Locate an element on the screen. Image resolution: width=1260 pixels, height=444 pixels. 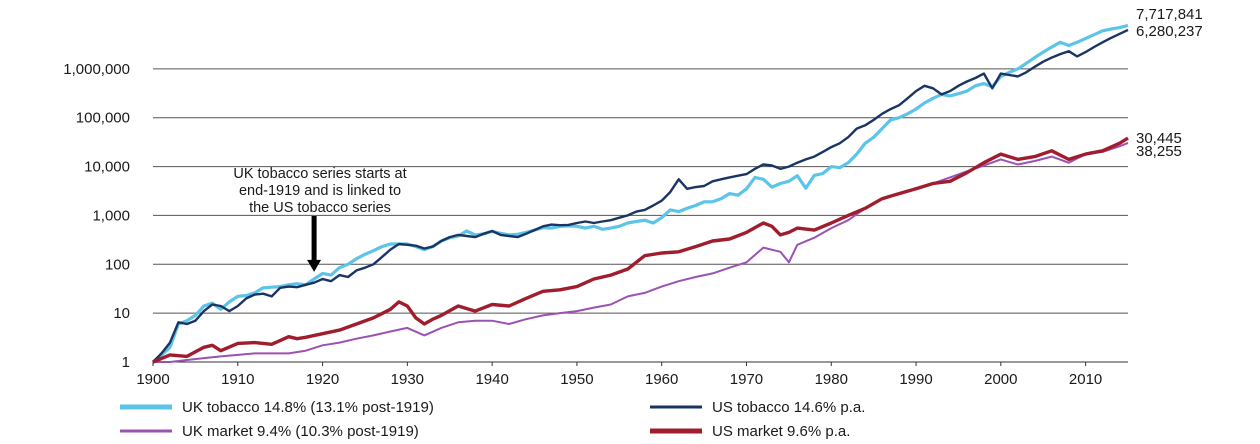
series-end-label: 38,255 is located at coordinates (1159, 151).